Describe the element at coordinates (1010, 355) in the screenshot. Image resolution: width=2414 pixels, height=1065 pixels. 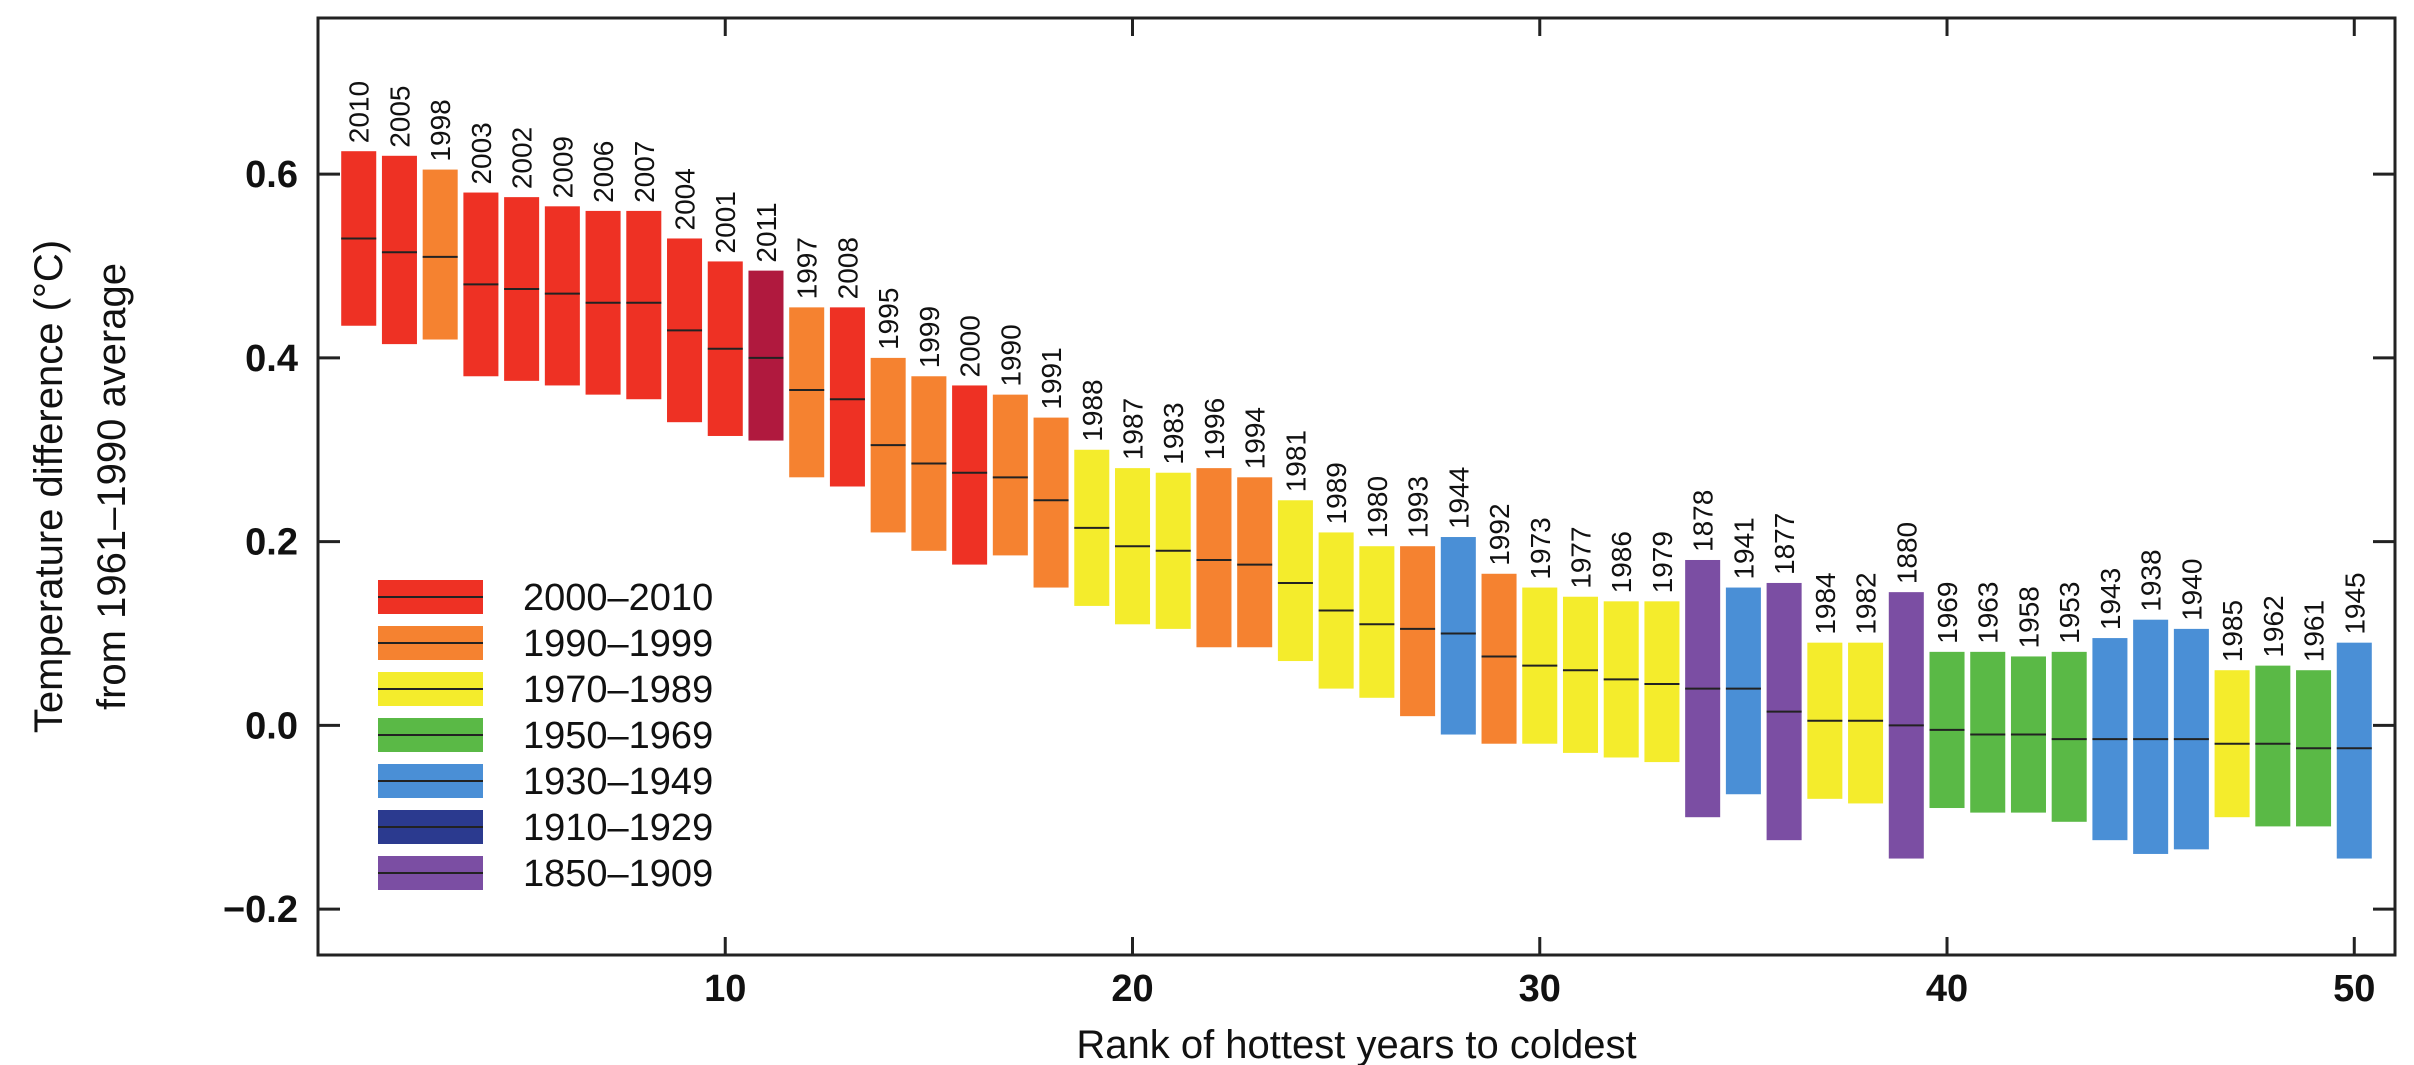
I see `year-label-1990: 1990` at that location.